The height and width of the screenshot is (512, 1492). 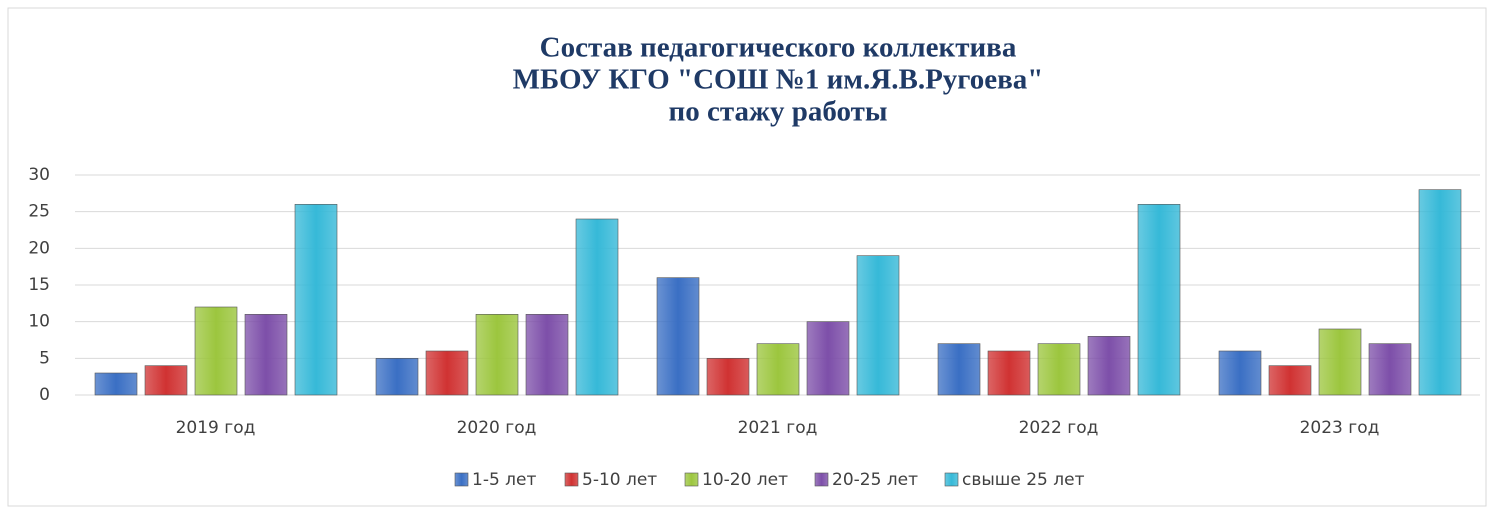 What do you see at coordinates (778, 428) in the screenshot?
I see `x-tick-label: 2021 год` at bounding box center [778, 428].